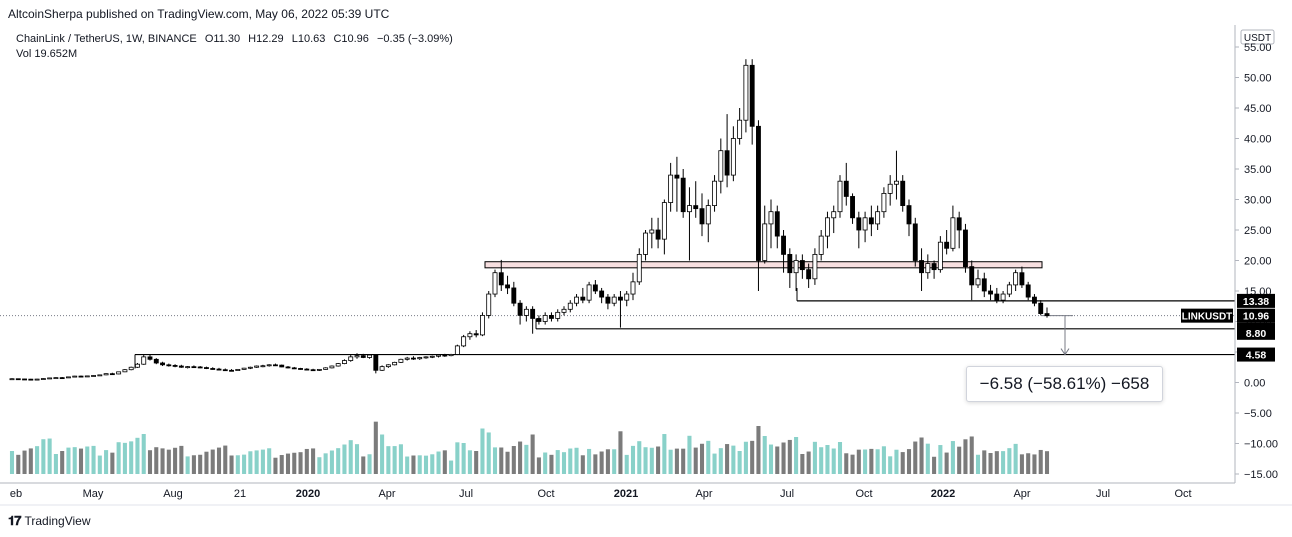 The width and height of the screenshot is (1292, 537). I want to click on price-tick-label: −15.00, so click(1261, 475).